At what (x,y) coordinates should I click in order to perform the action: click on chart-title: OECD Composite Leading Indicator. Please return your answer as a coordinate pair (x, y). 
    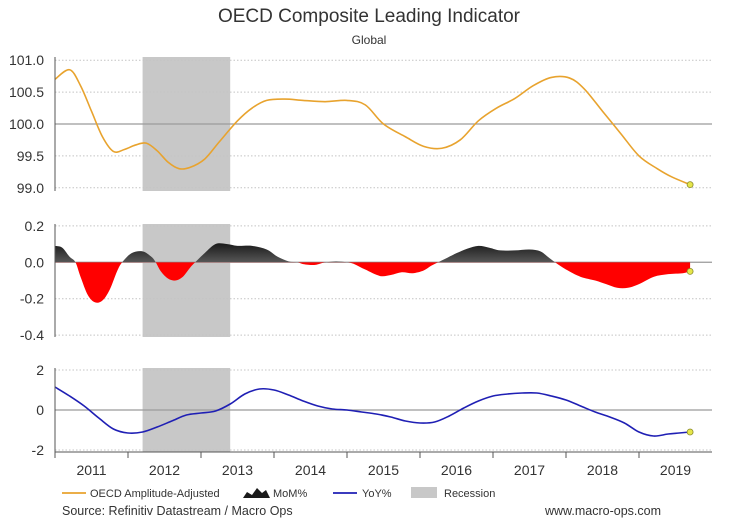
    Looking at the image, I should click on (369, 16).